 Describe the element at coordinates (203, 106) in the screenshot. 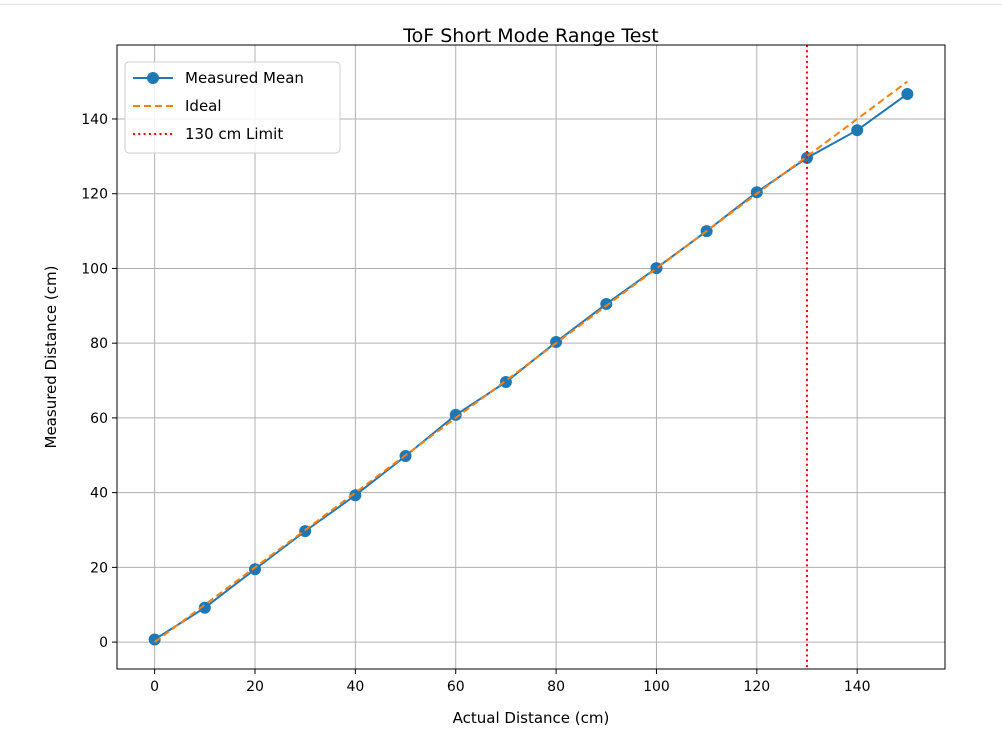

I see `legend-label: Ideal` at that location.